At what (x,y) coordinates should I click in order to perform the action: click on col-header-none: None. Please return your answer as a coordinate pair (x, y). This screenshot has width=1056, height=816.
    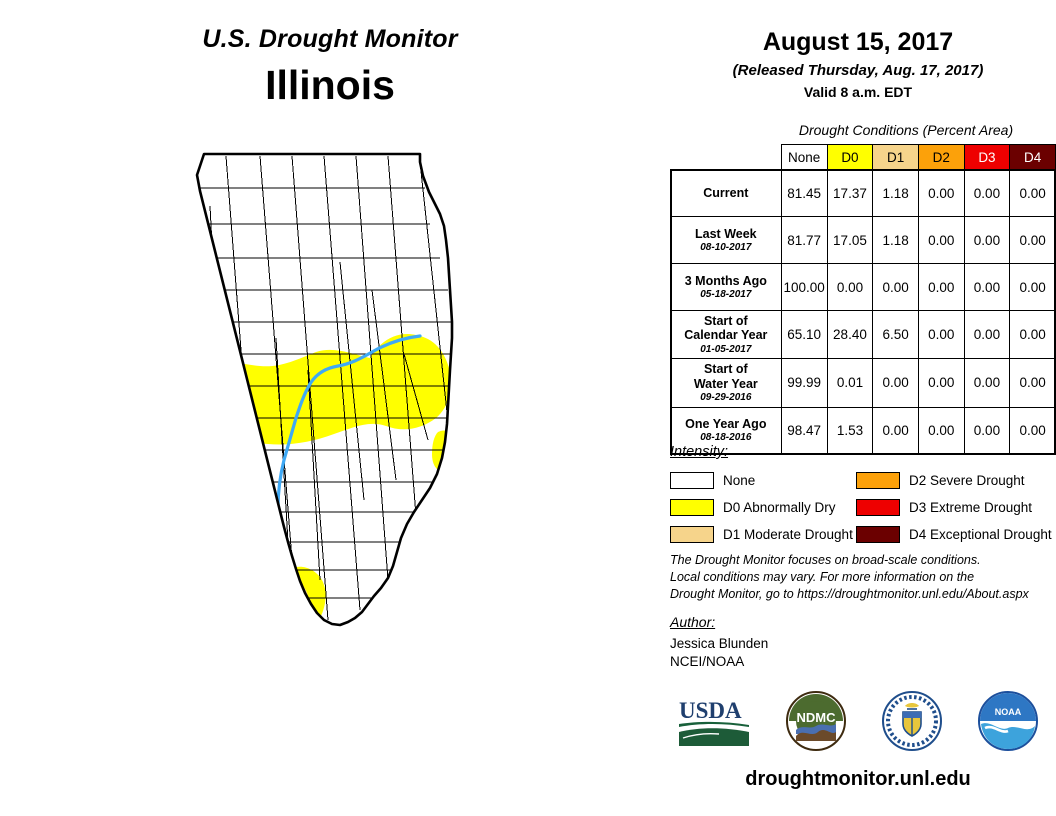
    Looking at the image, I should click on (804, 157).